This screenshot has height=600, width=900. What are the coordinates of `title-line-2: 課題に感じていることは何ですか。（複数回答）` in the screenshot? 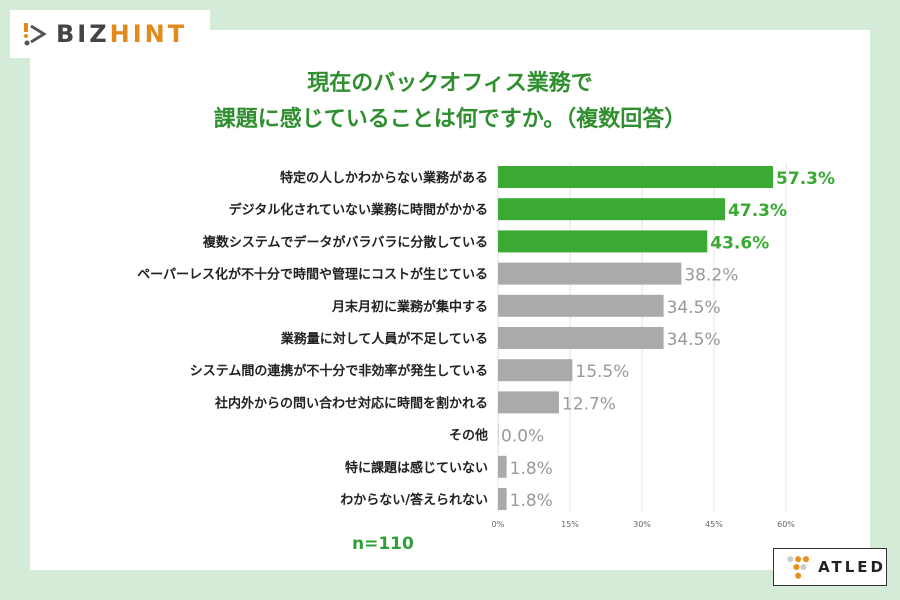 It's located at (450, 119).